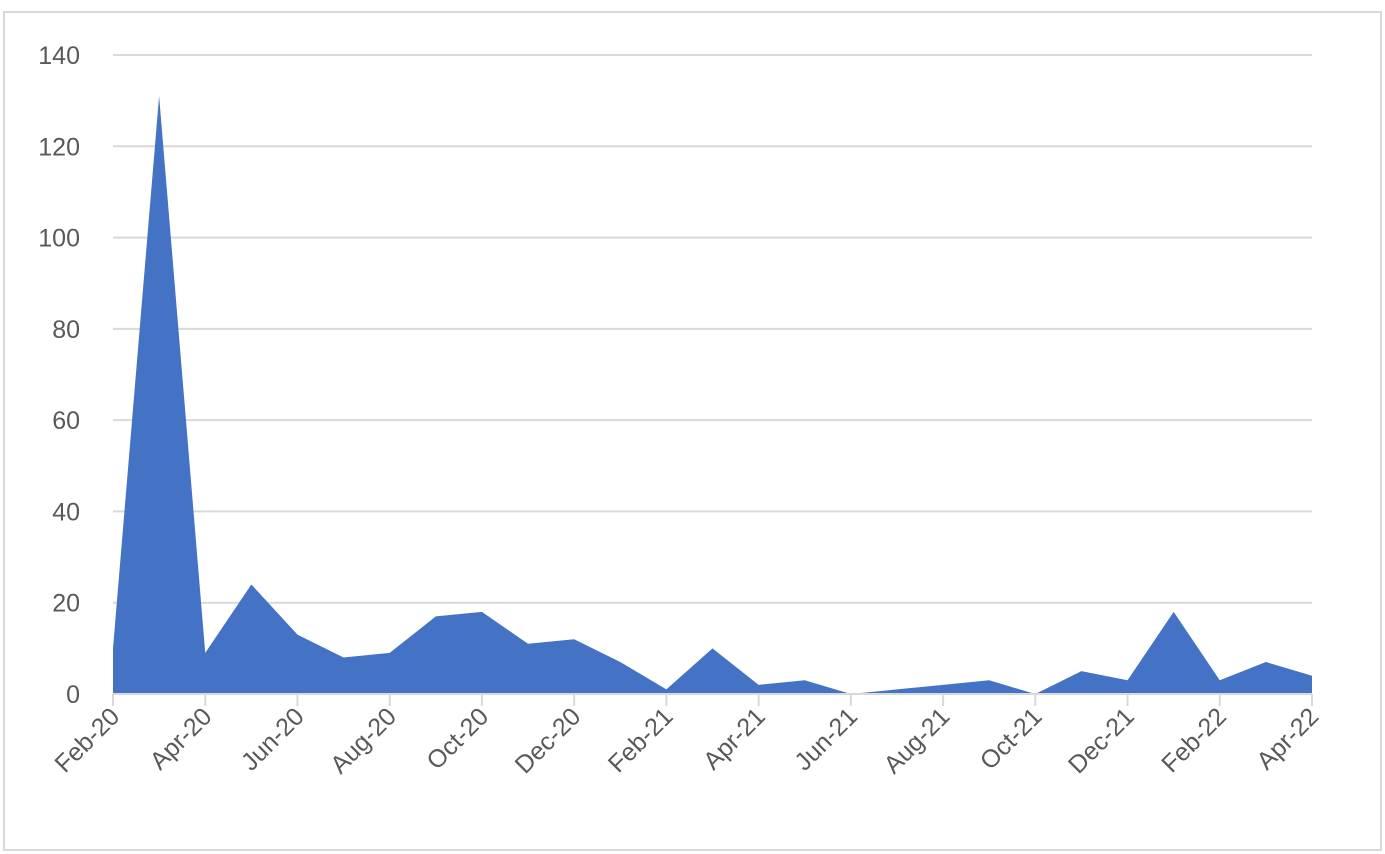  I want to click on y-tick-label: 100, so click(59, 239).